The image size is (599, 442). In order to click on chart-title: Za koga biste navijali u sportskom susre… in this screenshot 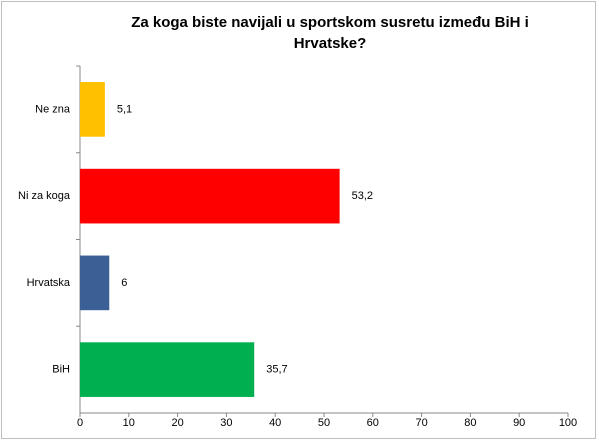, I will do `click(330, 33)`.